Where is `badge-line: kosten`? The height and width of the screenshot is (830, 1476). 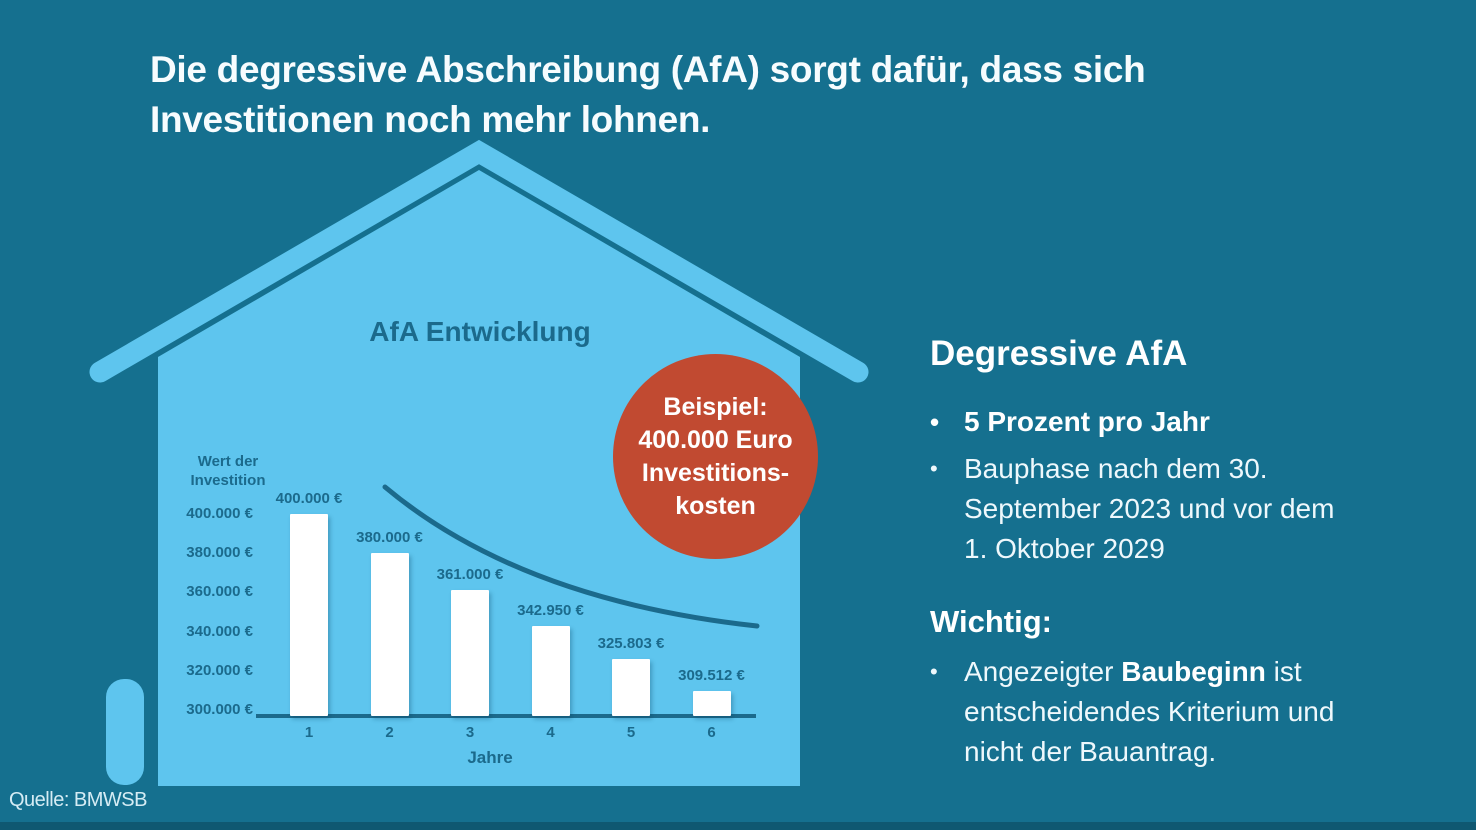 badge-line: kosten is located at coordinates (715, 505).